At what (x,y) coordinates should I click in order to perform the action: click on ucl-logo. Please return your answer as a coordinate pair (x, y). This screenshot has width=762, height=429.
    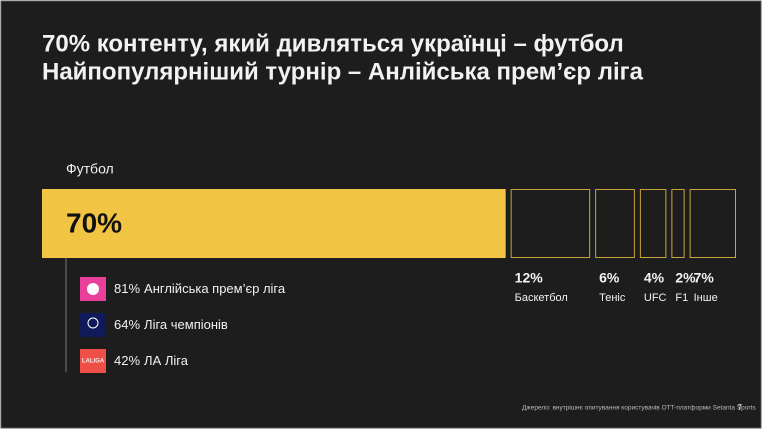
    Looking at the image, I should click on (93, 325).